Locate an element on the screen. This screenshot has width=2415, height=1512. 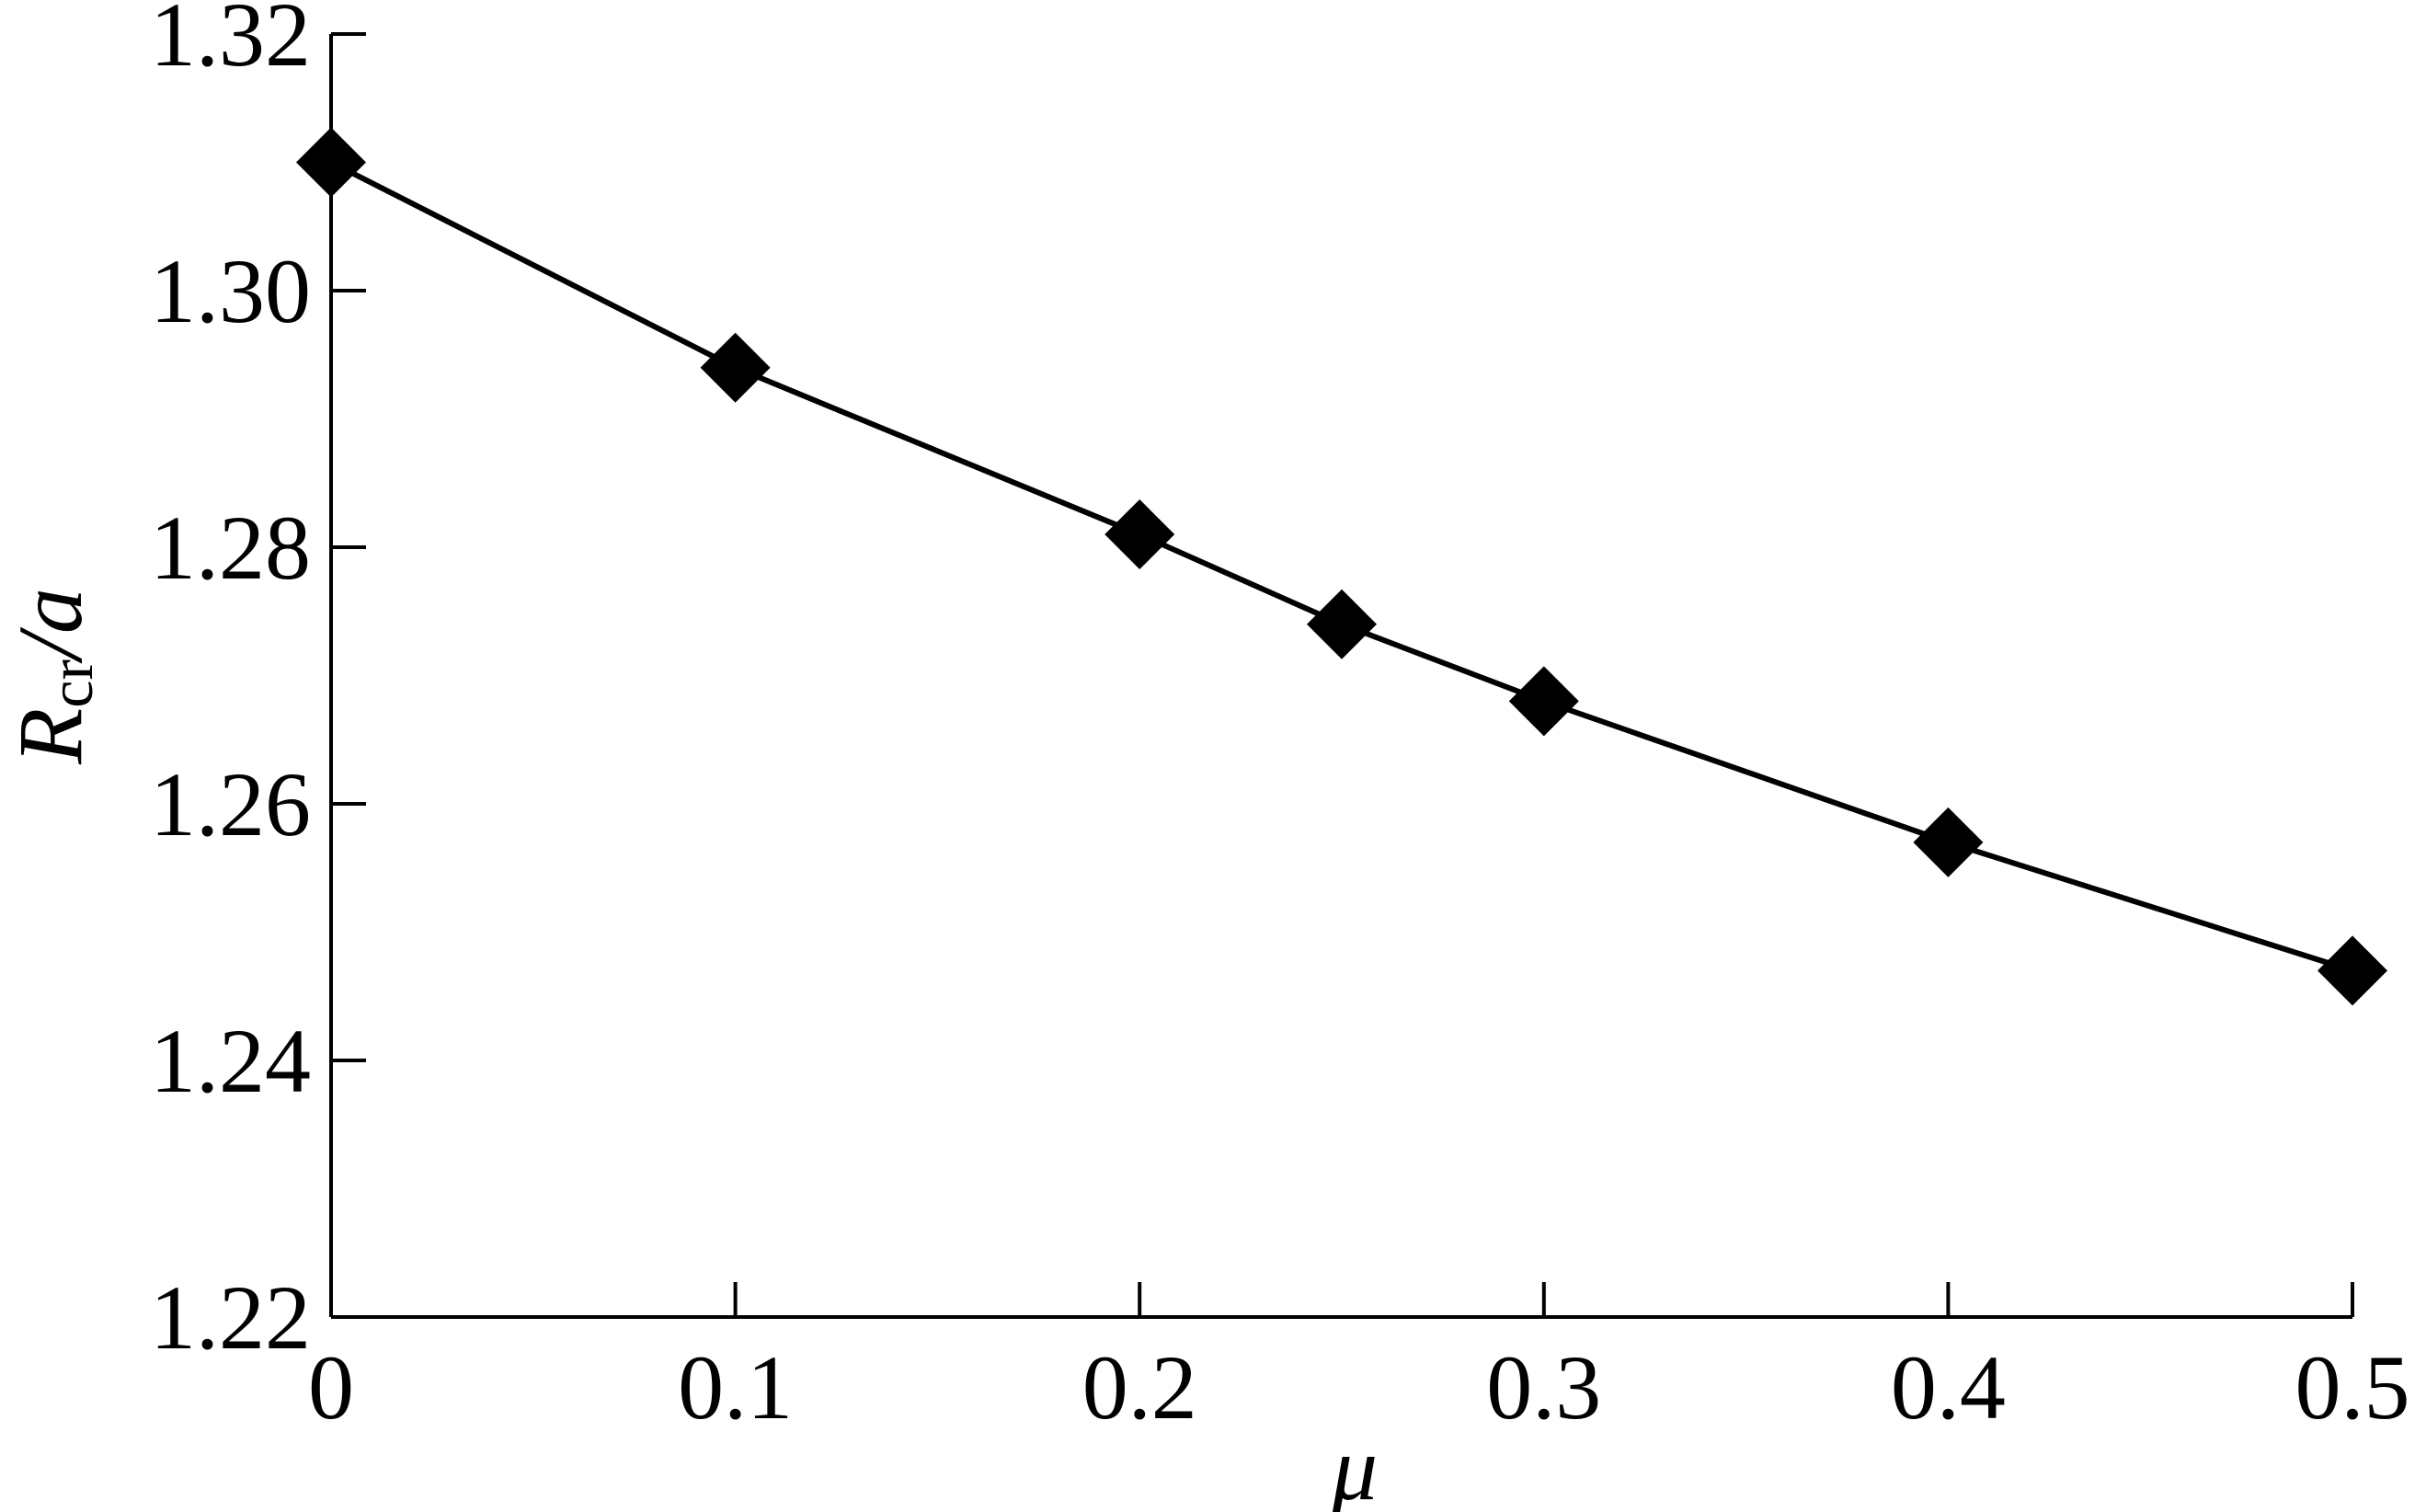
x-tick-label: 0 is located at coordinates (331, 1387).